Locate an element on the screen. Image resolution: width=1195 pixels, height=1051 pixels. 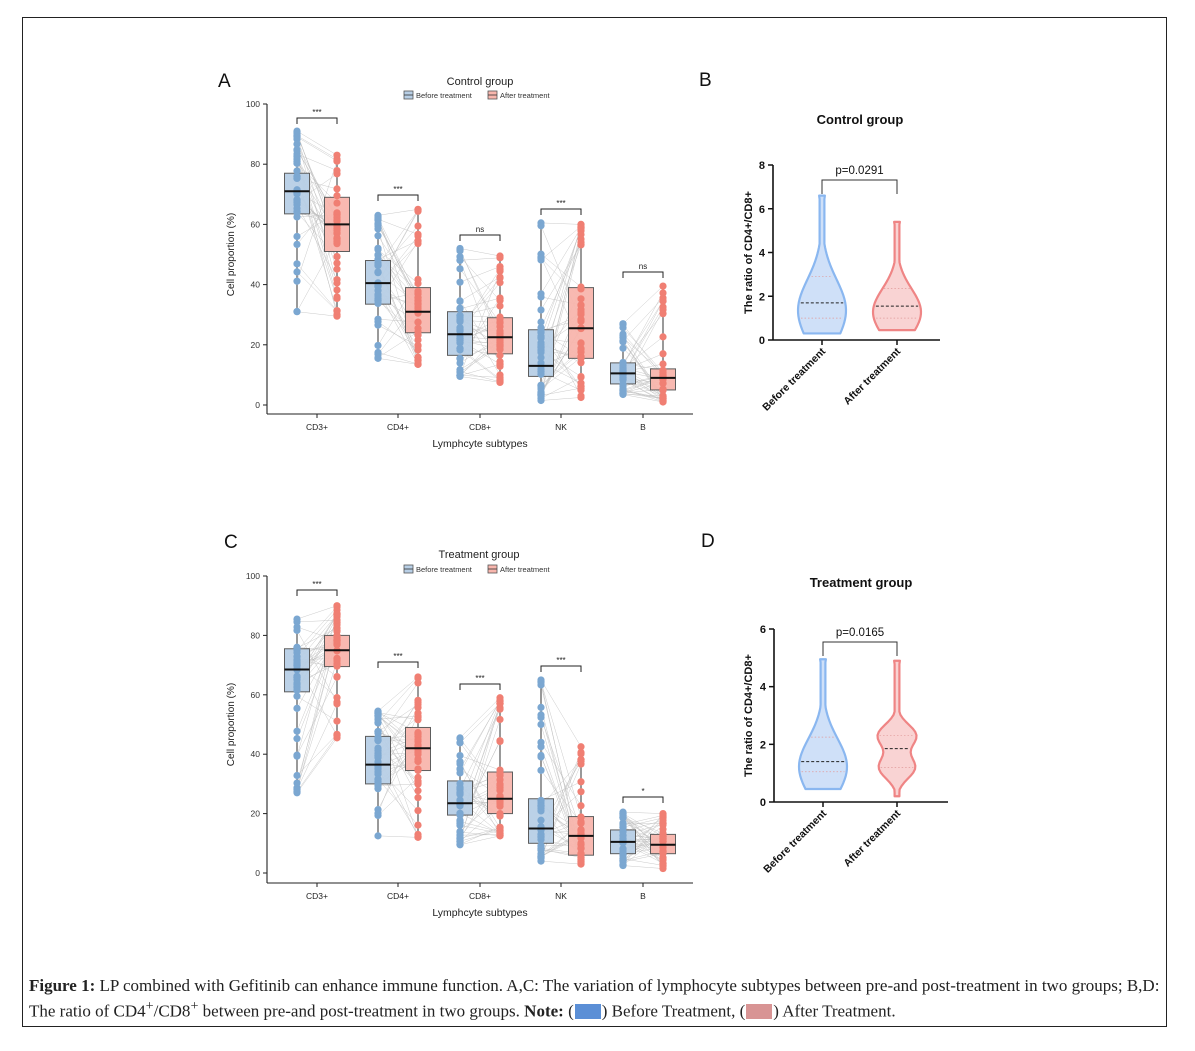
before-treatment-swatch is located at coordinates (587, 1011).